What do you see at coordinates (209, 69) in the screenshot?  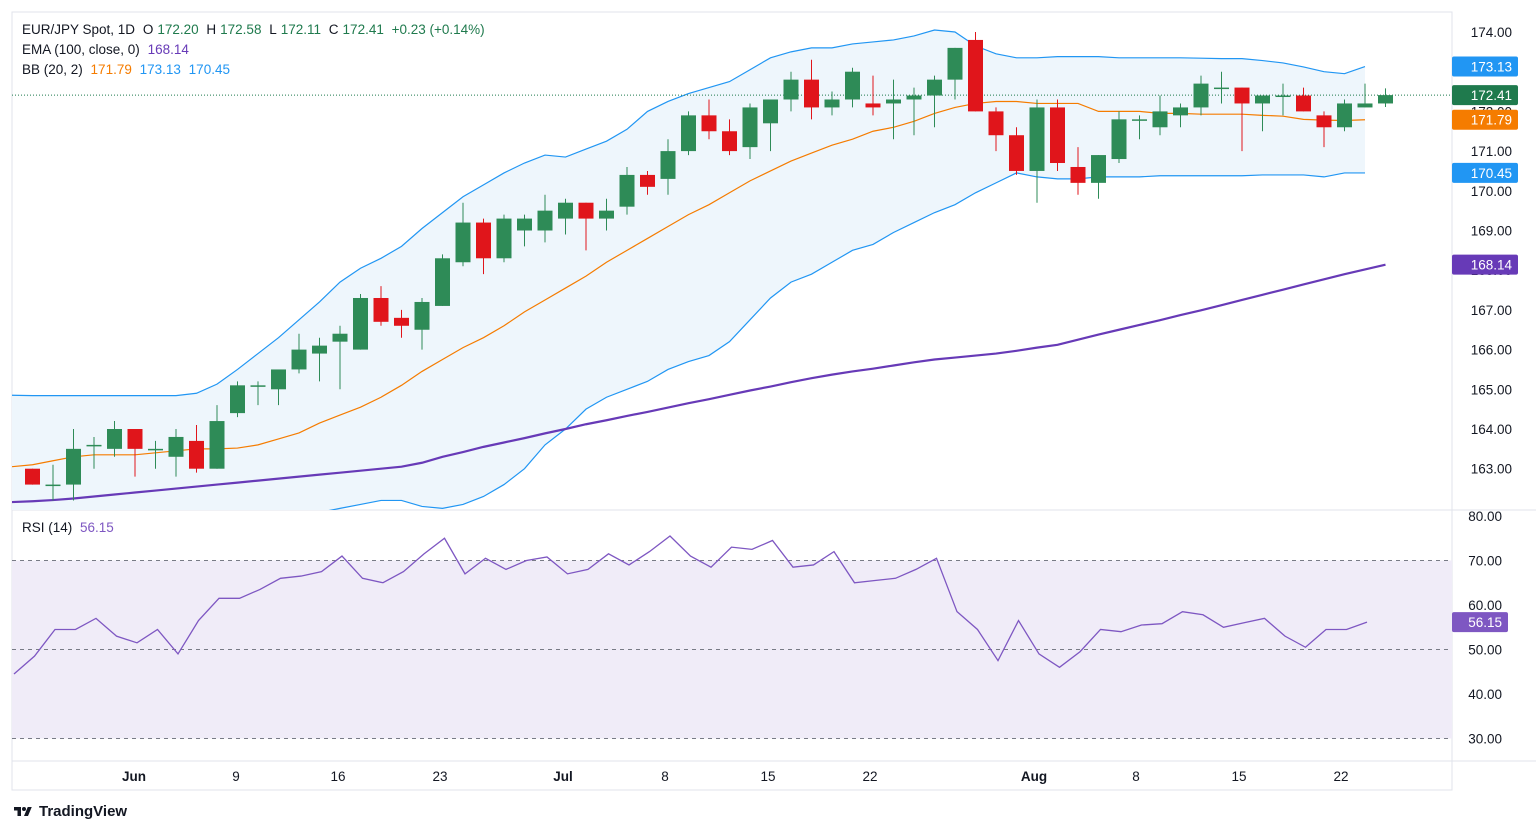 I see `legend-bb-lower: 170.45` at bounding box center [209, 69].